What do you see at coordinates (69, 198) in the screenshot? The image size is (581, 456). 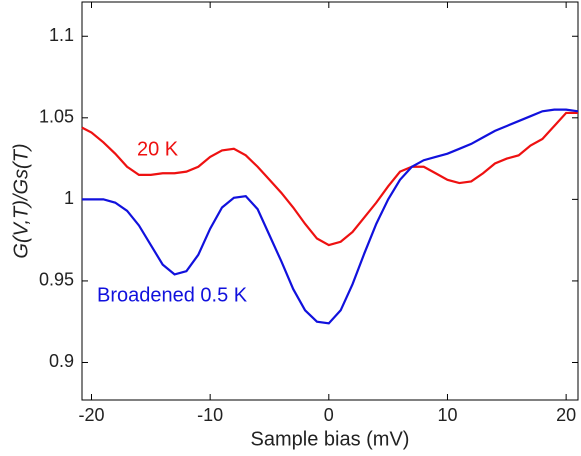 I see `y-tick-label: 1` at bounding box center [69, 198].